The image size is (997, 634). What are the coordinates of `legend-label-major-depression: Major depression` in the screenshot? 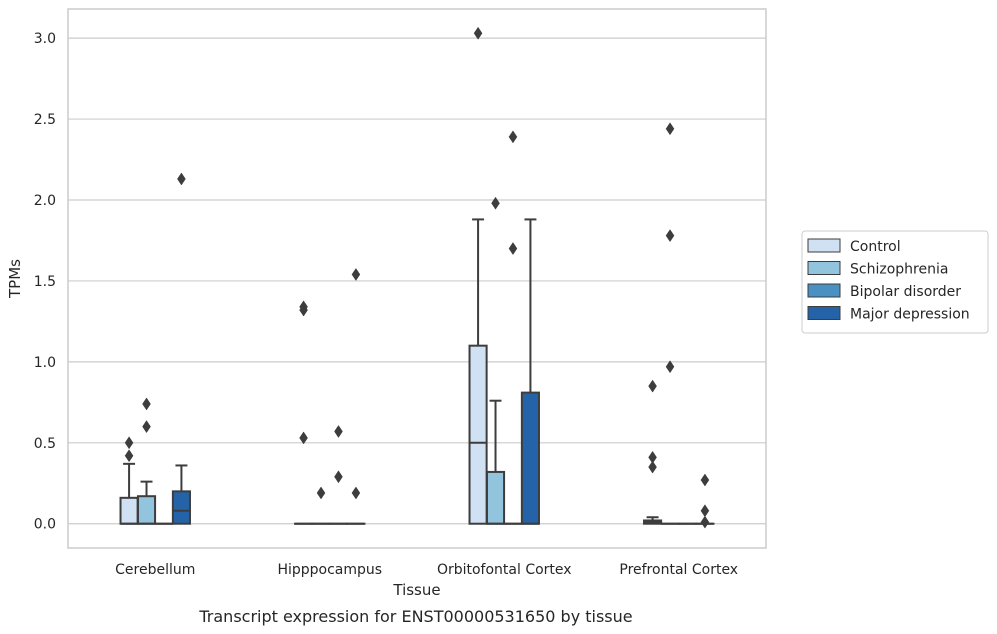 It's located at (910, 315).